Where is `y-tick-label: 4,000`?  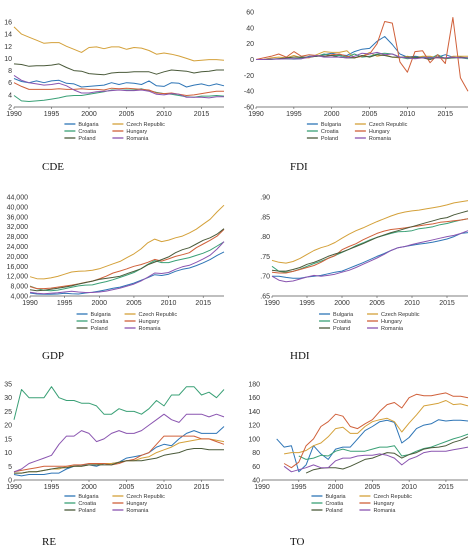 y-tick-label: 4,000 is located at coordinates (19, 297).